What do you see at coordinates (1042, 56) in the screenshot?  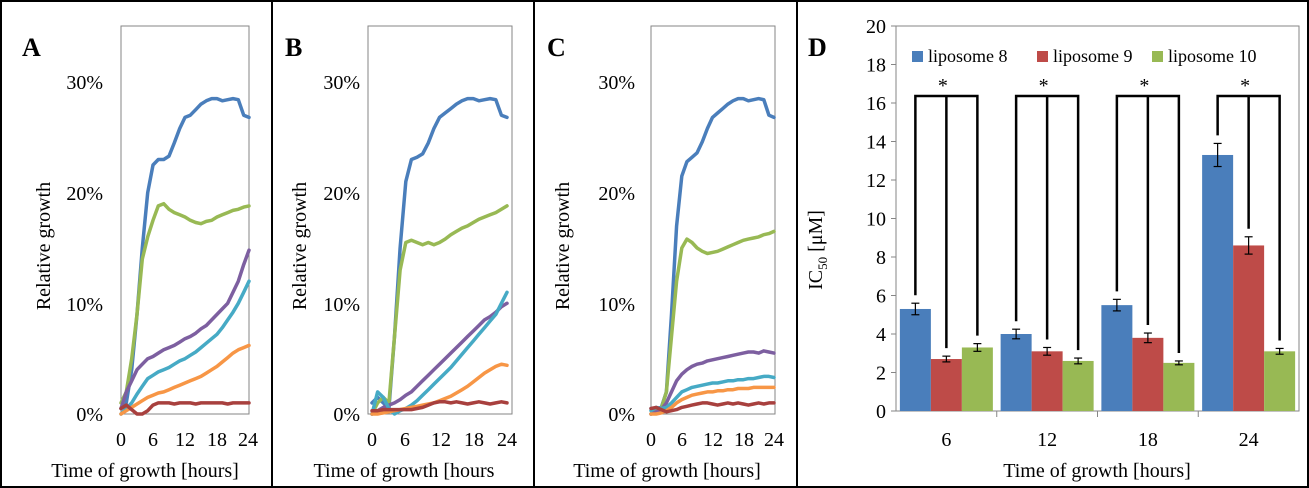 I see `legend-swatch-red` at bounding box center [1042, 56].